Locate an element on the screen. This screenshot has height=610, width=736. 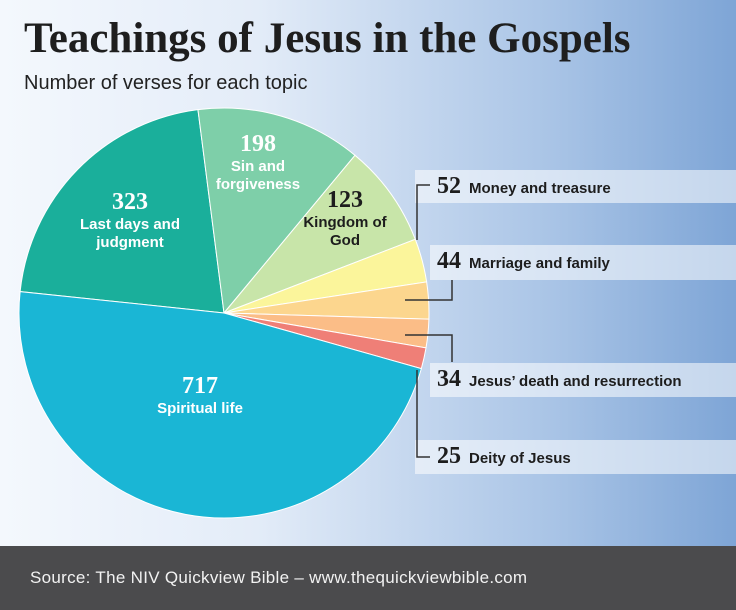
value-label: 323 is located at coordinates (130, 202).